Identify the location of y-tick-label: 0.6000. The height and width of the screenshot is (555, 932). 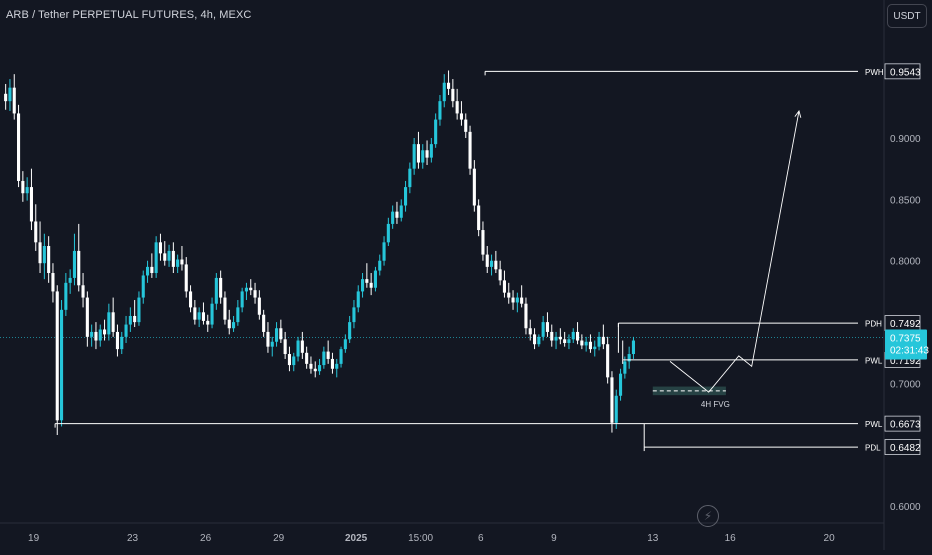
(905, 507).